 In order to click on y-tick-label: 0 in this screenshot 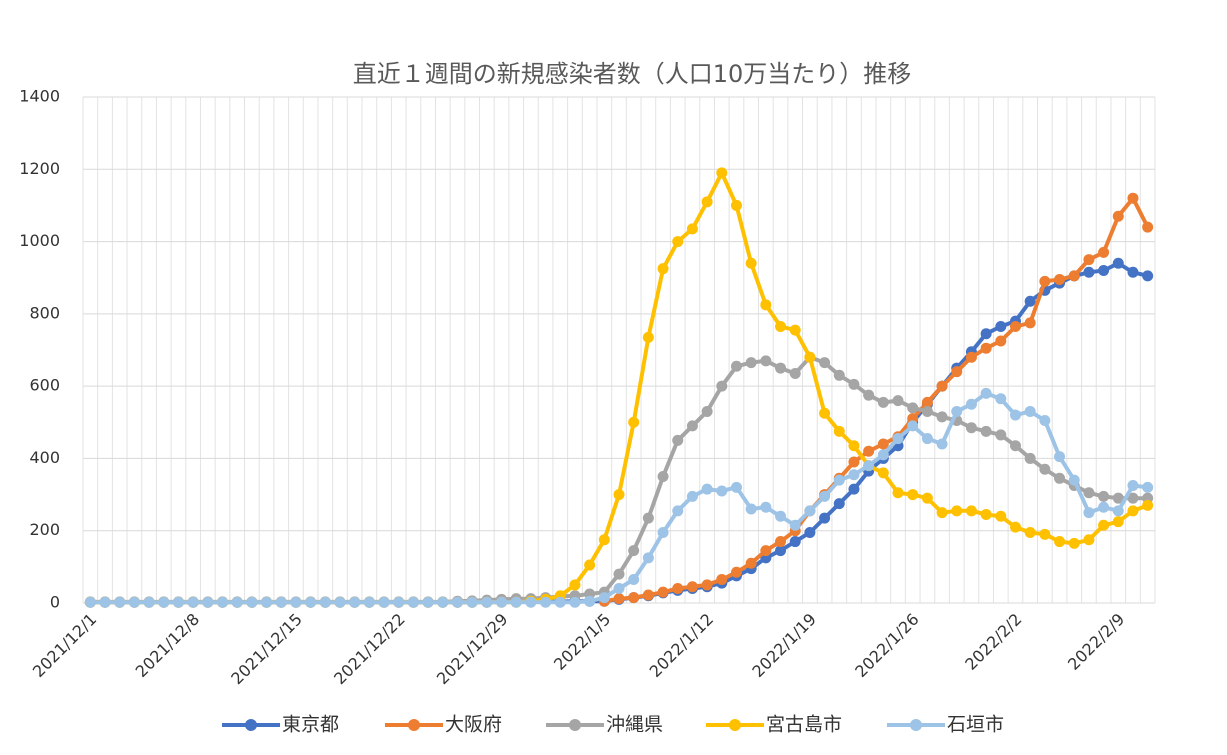, I will do `click(55, 602)`.